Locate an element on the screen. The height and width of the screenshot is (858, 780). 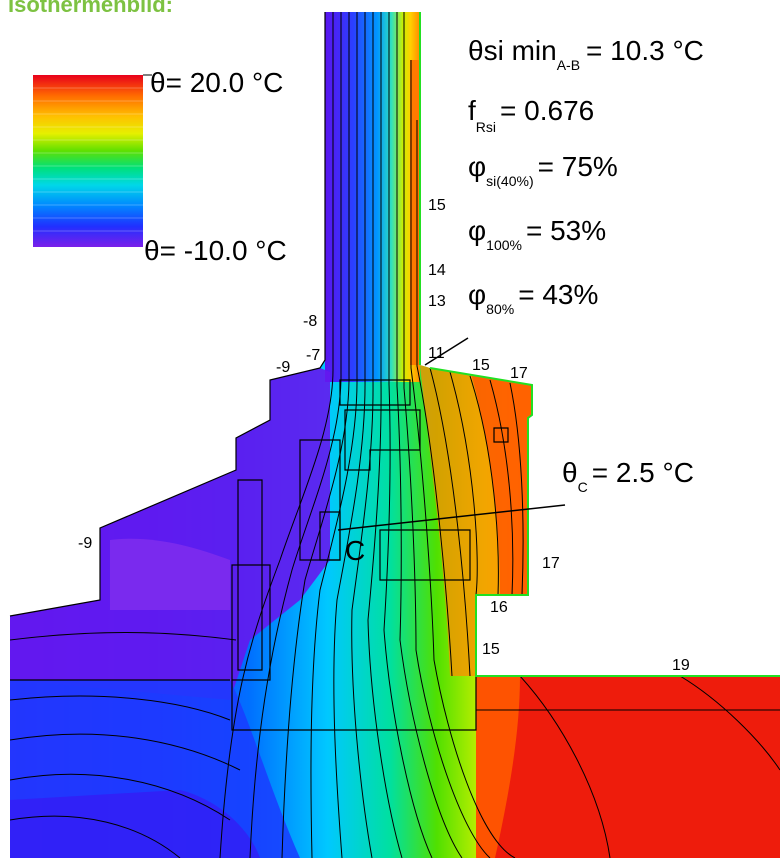
isotherm-label: 16 is located at coordinates (499, 607).